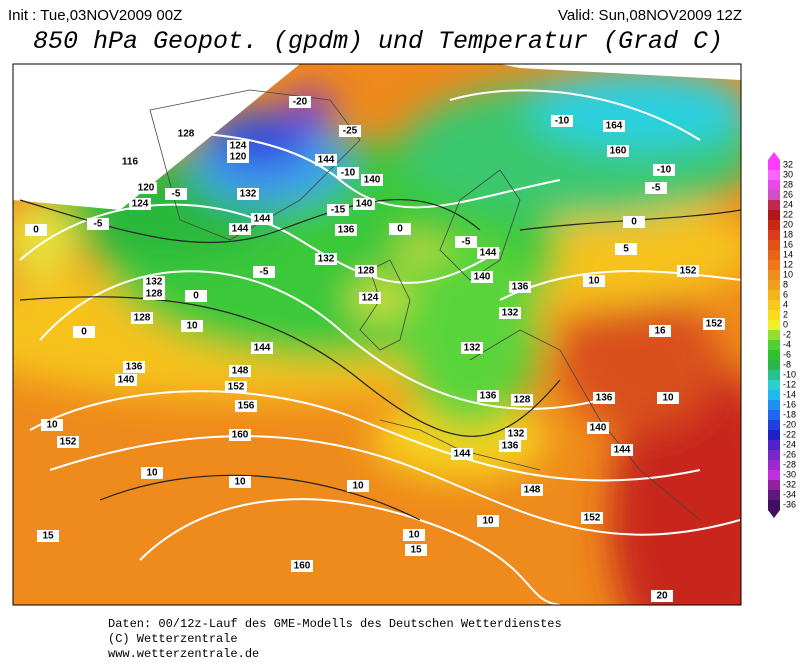  Describe the element at coordinates (785, 294) in the screenshot. I see `colorbar-label: 6` at that location.